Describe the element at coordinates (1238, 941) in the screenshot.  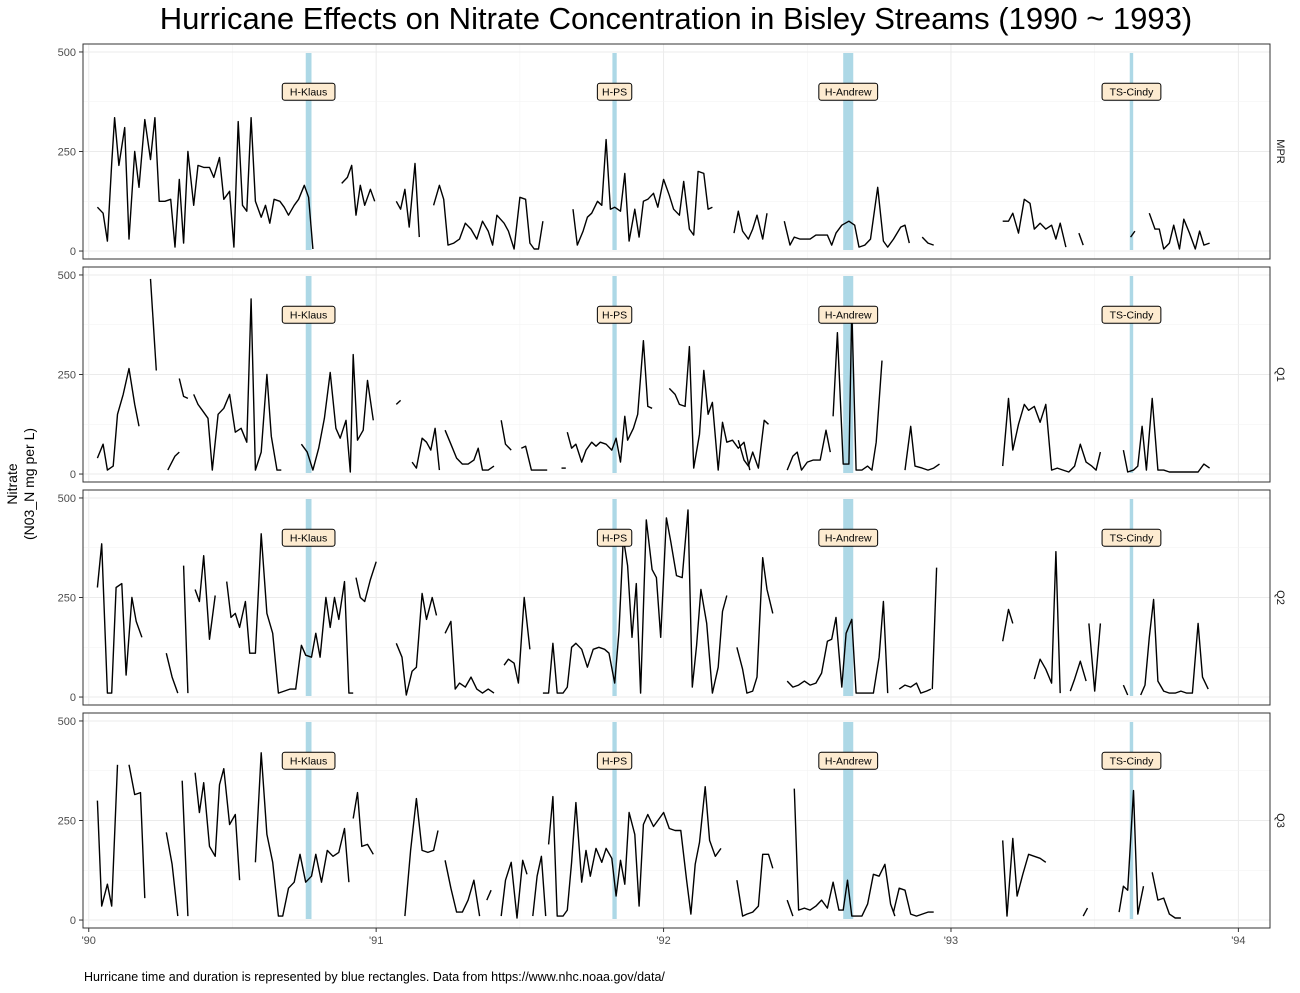
I see `x-tick-label: '94` at that location.